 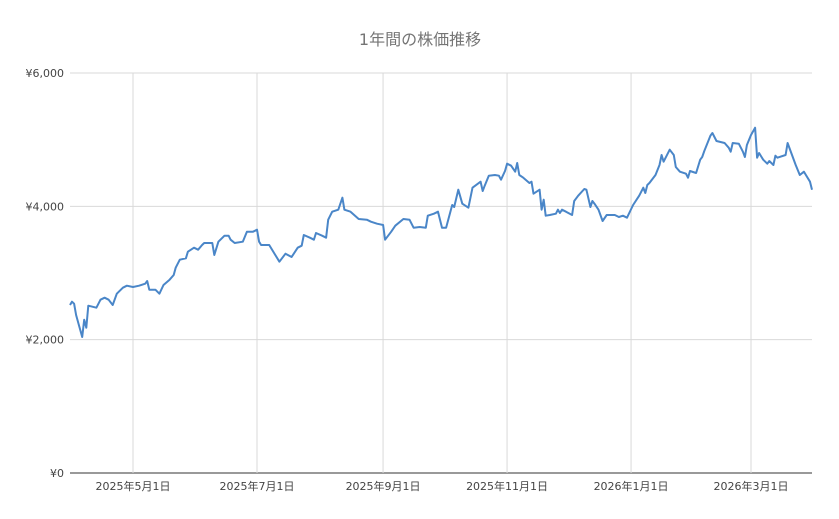 What do you see at coordinates (420, 39) in the screenshot?
I see `chart-title: 1年間の株価推移` at bounding box center [420, 39].